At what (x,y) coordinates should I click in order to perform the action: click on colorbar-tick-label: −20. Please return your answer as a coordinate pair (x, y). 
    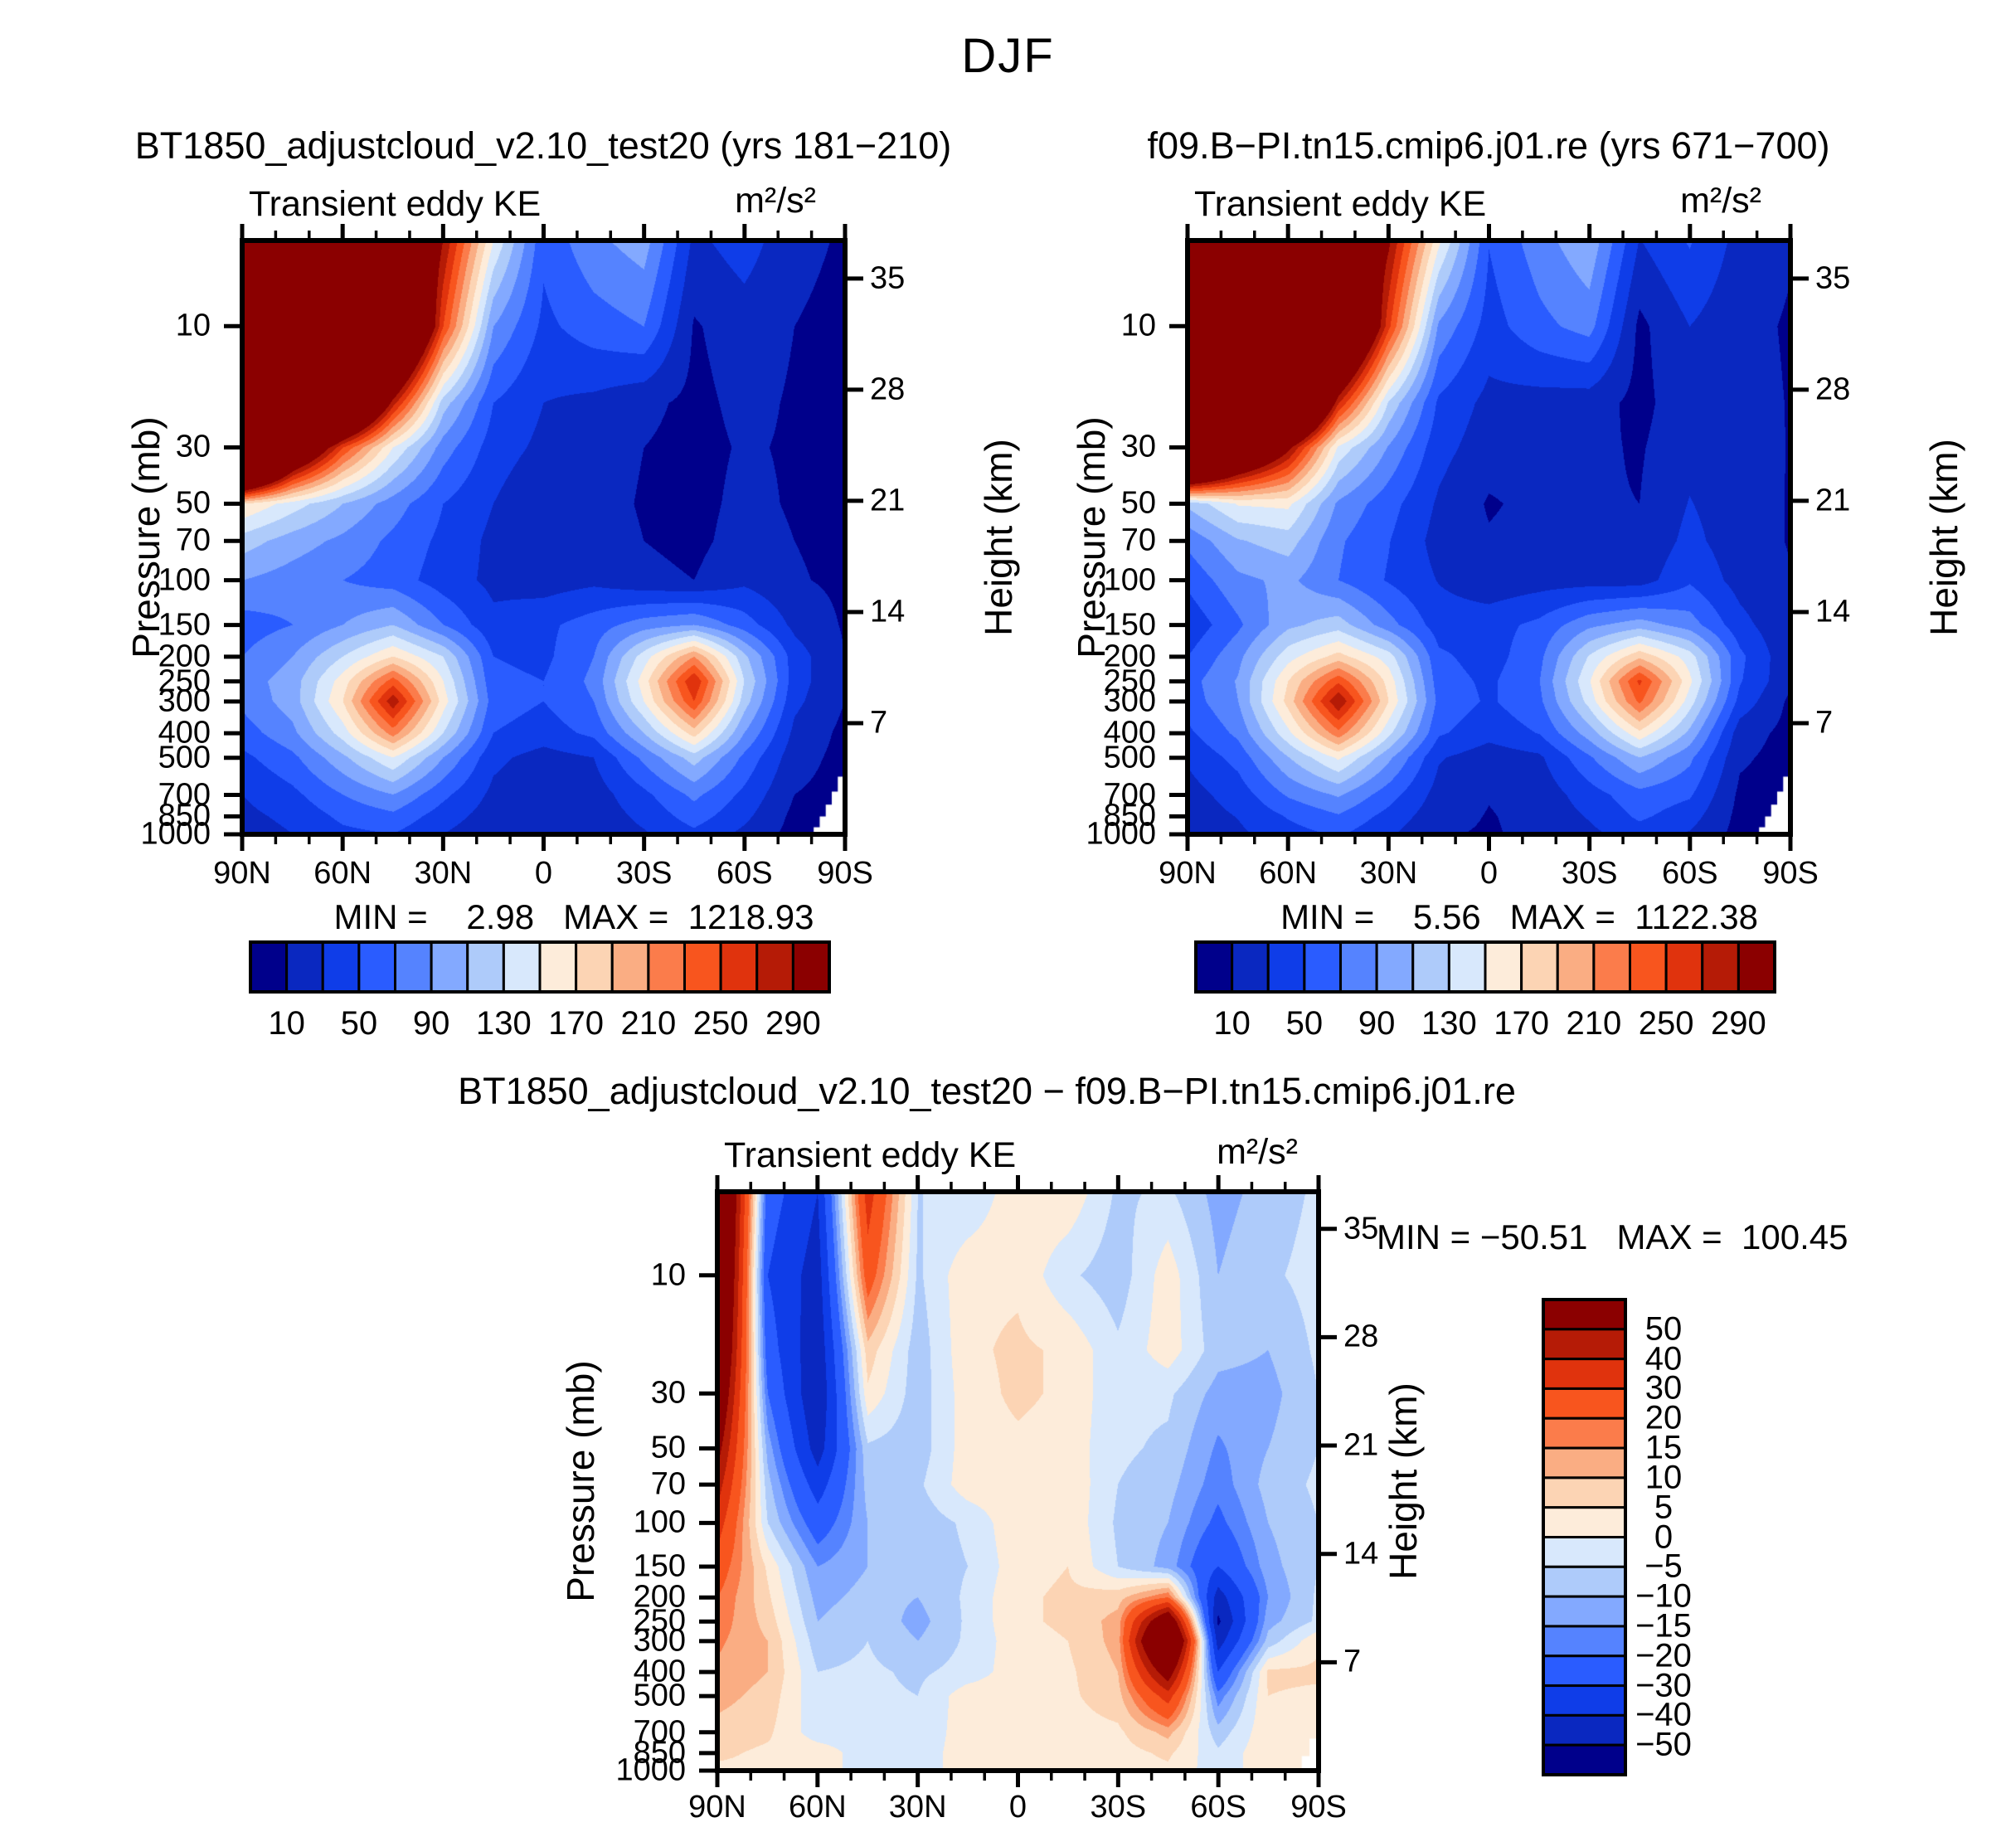
    Looking at the image, I should click on (1663, 1655).